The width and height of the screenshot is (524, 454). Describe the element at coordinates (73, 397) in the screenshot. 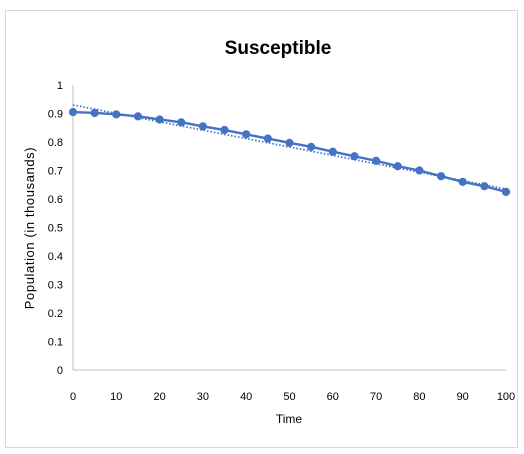

I see `x-tick-label: 0` at that location.